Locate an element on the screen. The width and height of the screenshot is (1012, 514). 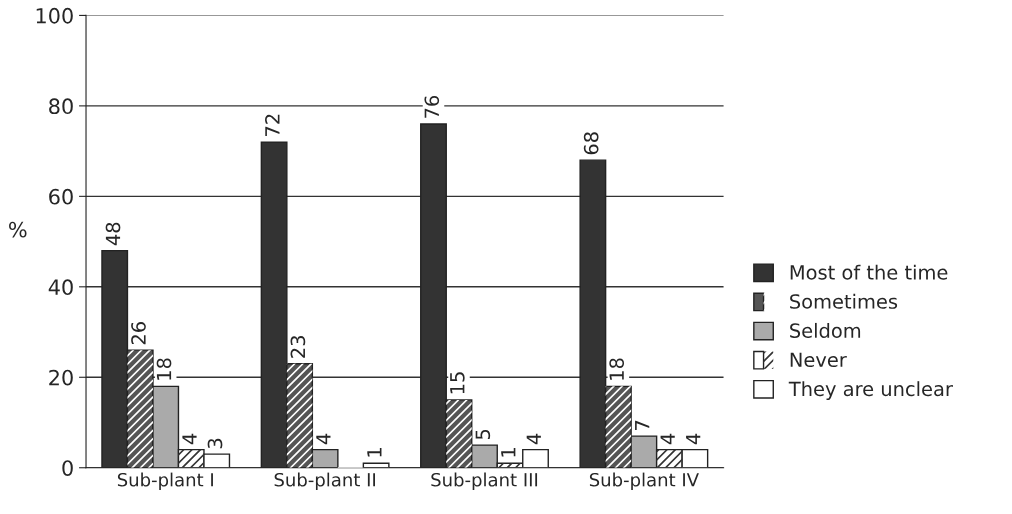
legend-label: Never is located at coordinates (818, 360).